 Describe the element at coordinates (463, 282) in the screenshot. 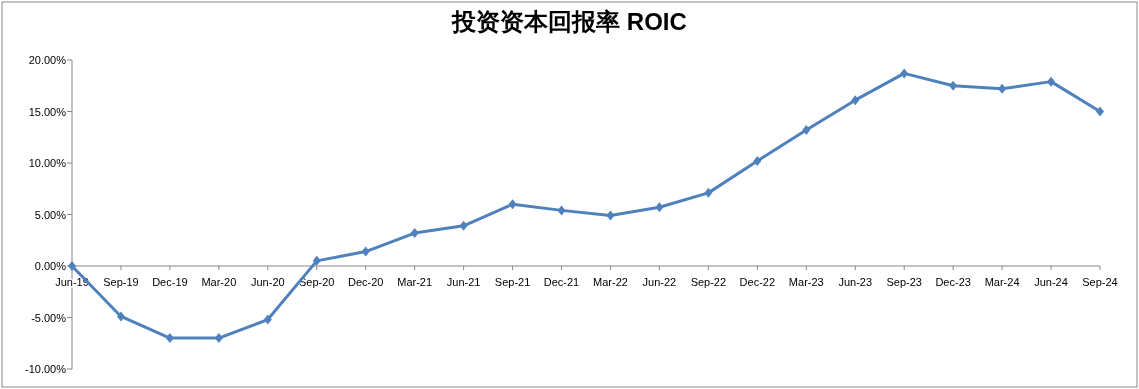

I see `x-tick-label: Jun-21` at that location.